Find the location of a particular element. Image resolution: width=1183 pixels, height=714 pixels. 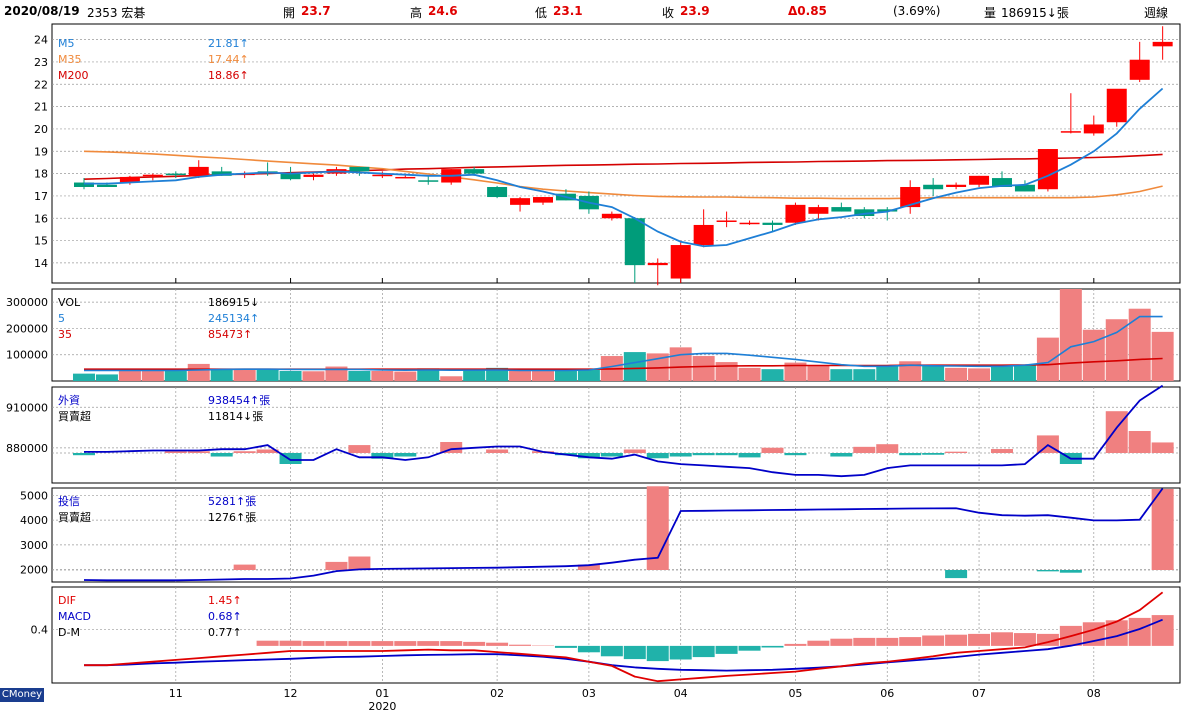

macd-legend-value: 1.45↑ is located at coordinates (225, 600).